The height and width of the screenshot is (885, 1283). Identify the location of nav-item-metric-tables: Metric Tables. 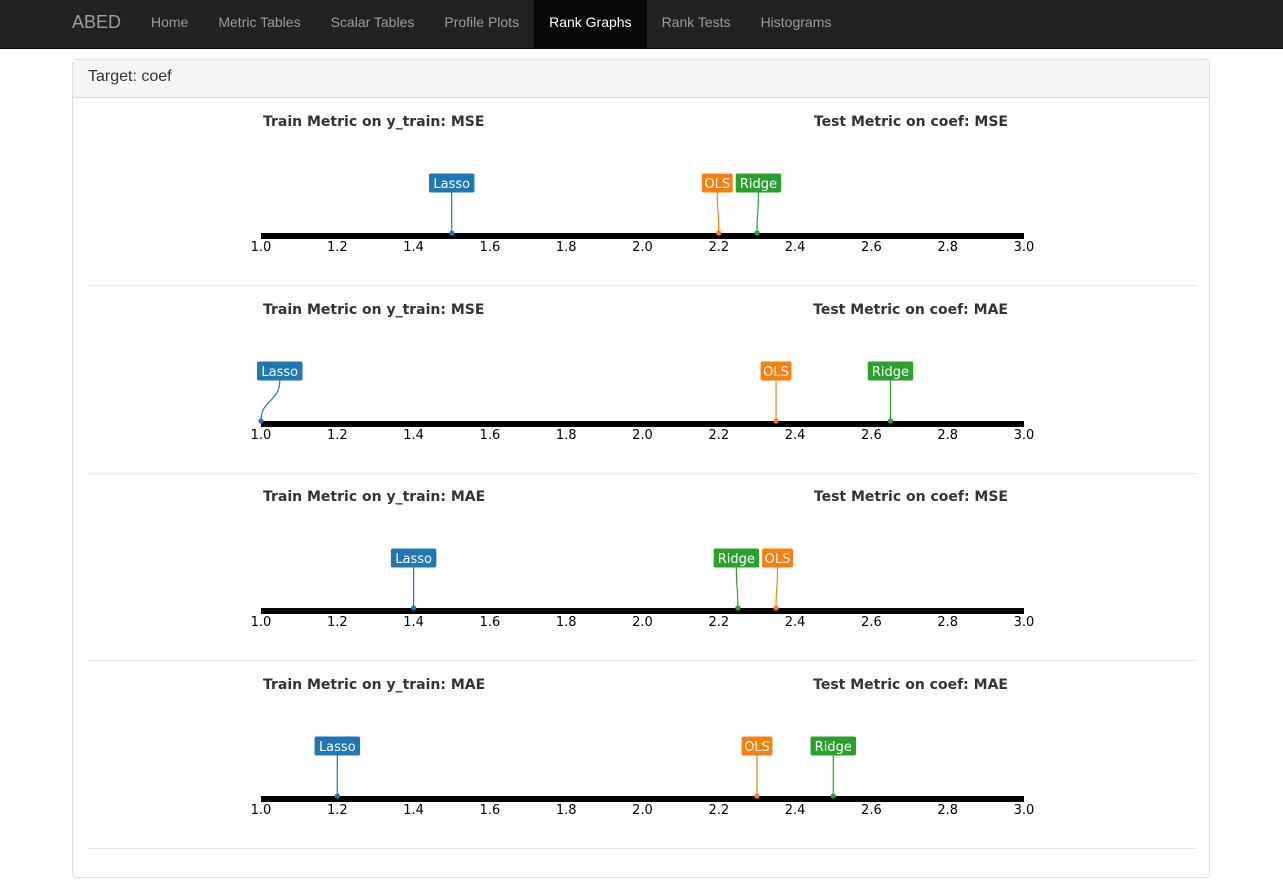
(259, 22).